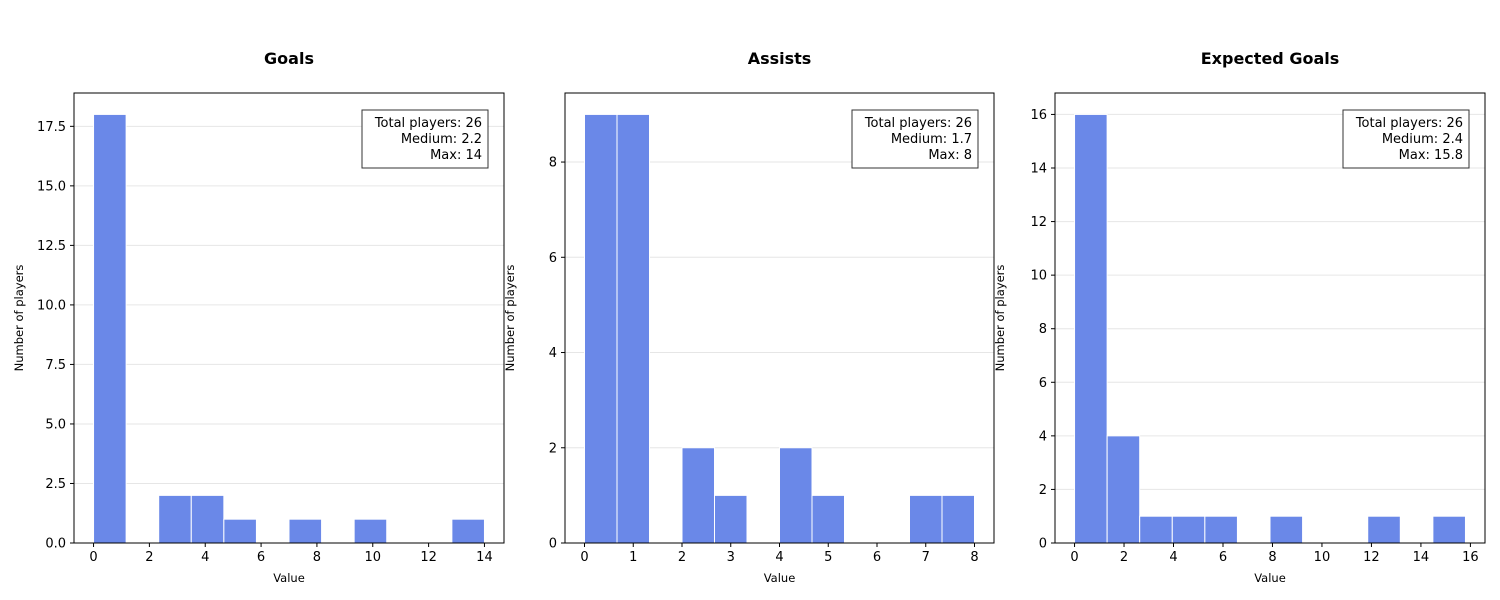  I want to click on y-tick-label: 16, so click(1038, 115).